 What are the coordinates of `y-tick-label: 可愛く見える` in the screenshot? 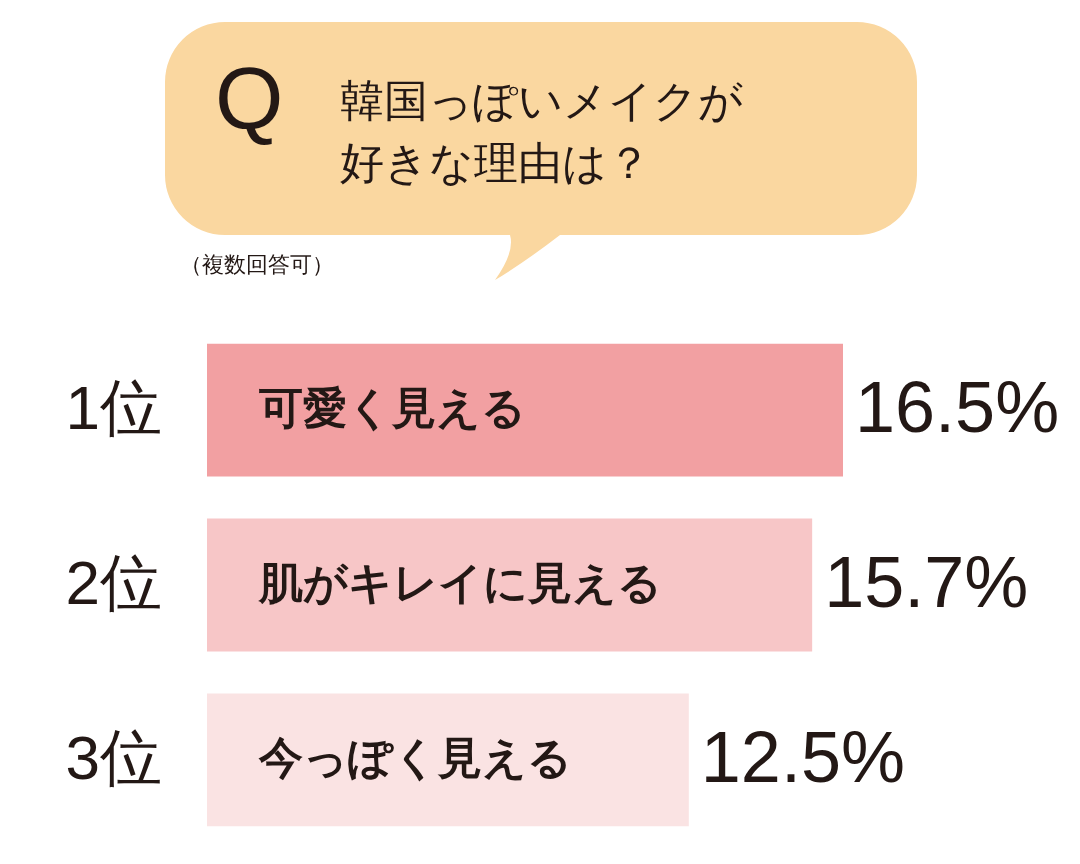 It's located at (392, 408).